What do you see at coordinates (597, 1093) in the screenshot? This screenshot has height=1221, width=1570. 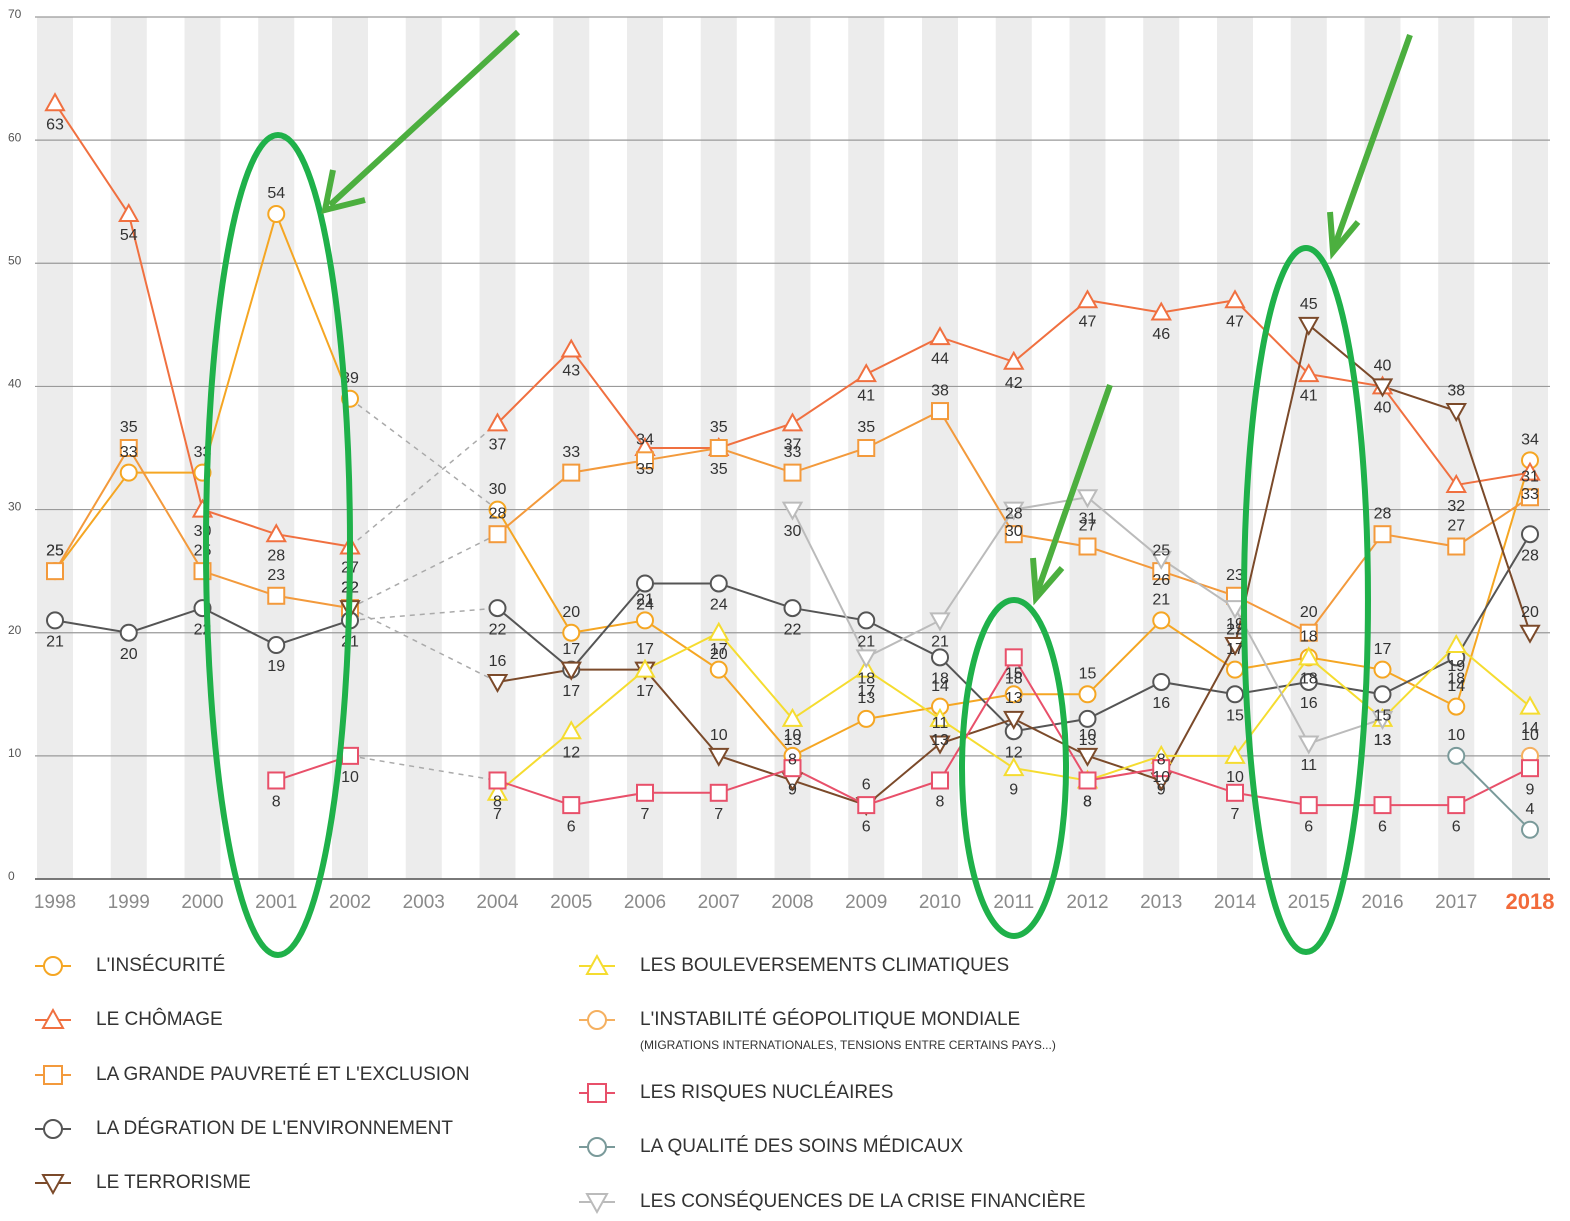 I see `legend-marker` at bounding box center [597, 1093].